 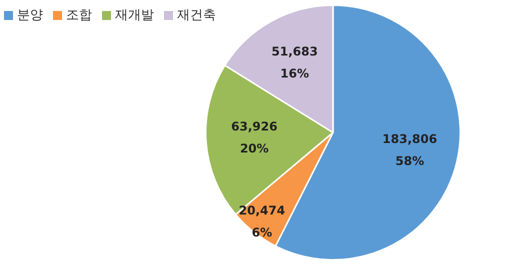 I want to click on legend-label: 재개발, so click(x=134, y=15).